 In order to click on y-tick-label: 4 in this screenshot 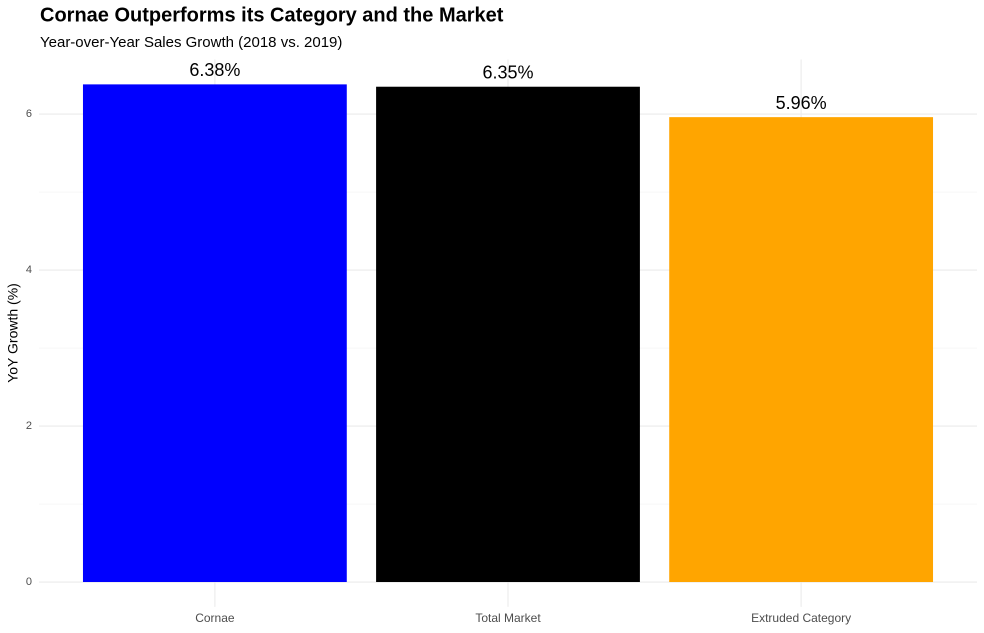, I will do `click(29, 270)`.